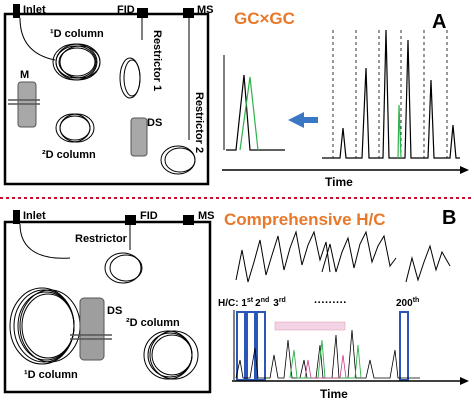  What do you see at coordinates (199, 122) in the screenshot?
I see `restrictor-2-label: Restrictor 2` at bounding box center [199, 122].